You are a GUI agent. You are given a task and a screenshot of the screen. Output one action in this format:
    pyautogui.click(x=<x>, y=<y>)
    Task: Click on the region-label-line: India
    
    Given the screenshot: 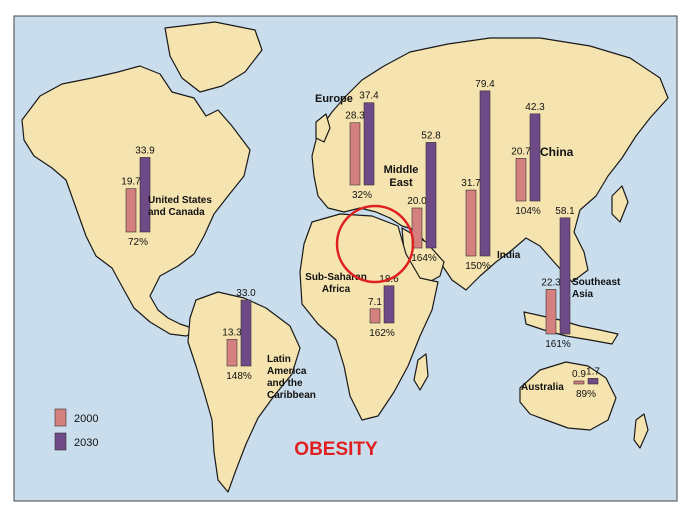 What is the action you would take?
    pyautogui.click(x=509, y=255)
    